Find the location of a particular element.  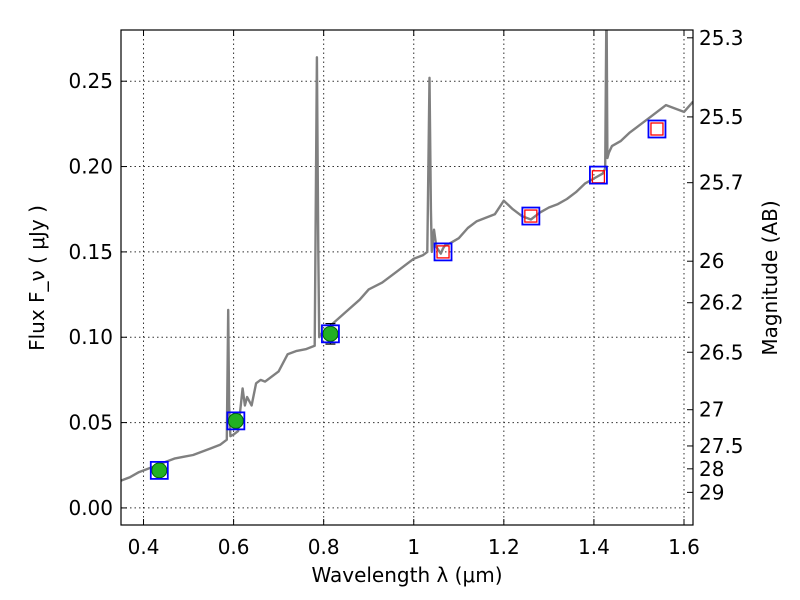

y-tick-label: 0.00 is located at coordinates (90, 508).